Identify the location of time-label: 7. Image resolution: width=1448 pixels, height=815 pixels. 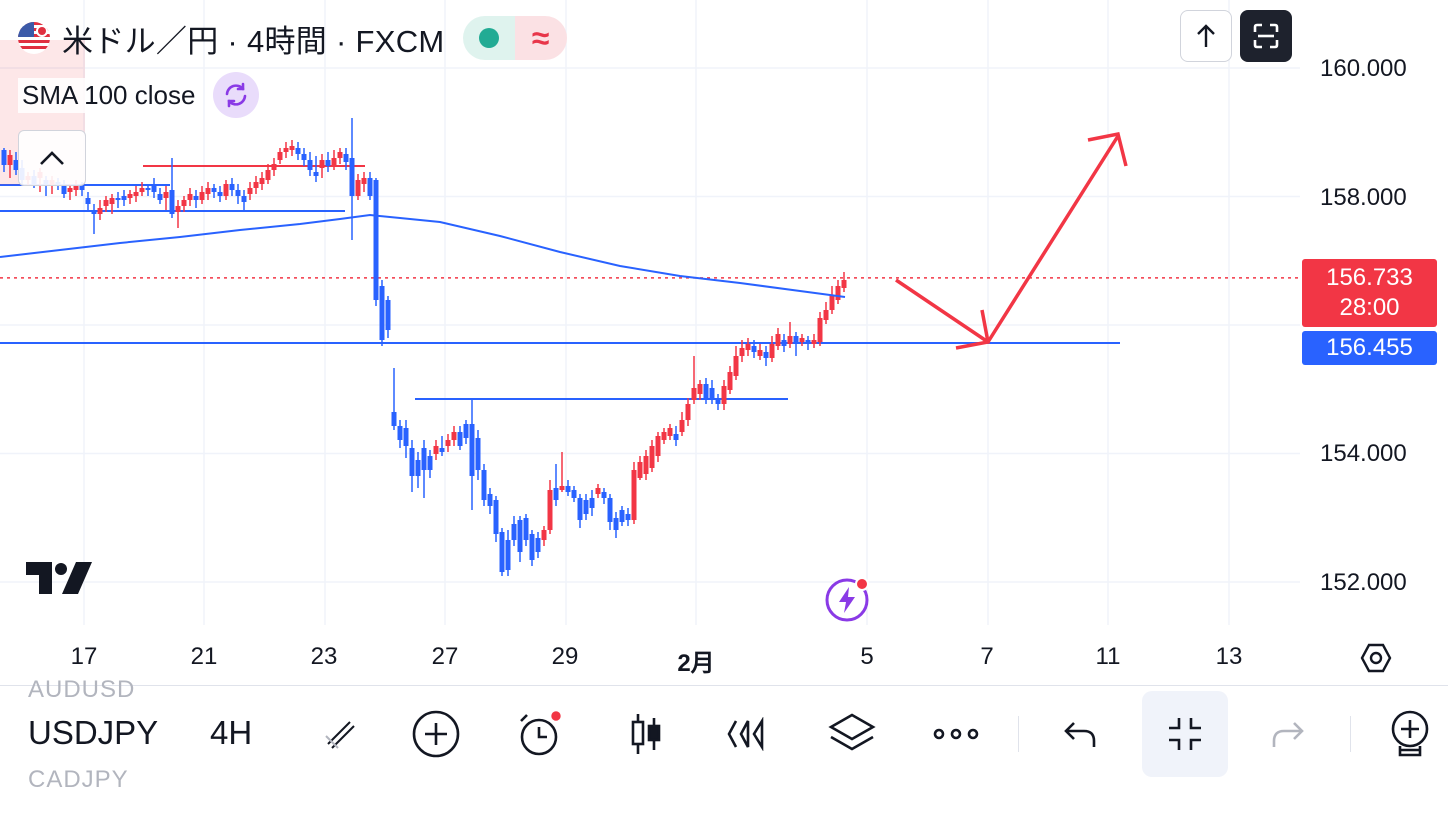
(987, 656).